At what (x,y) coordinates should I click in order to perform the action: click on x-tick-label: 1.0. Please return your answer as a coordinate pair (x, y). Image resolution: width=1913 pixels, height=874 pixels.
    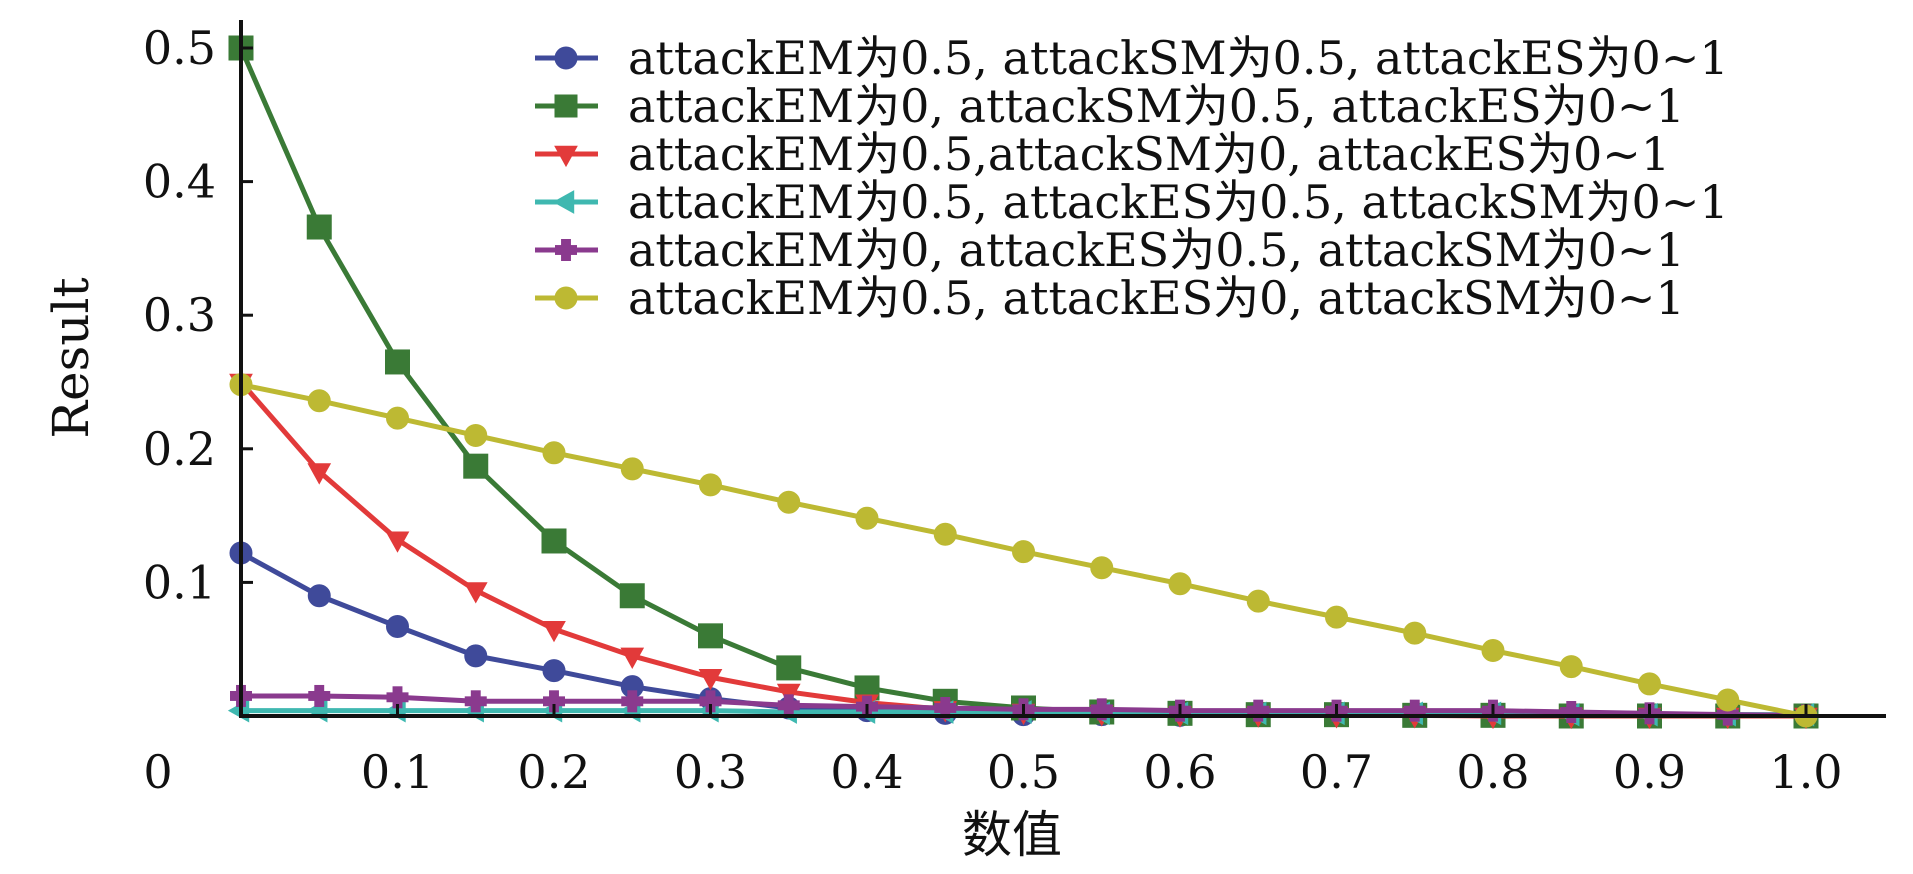
    Looking at the image, I should click on (1805, 772).